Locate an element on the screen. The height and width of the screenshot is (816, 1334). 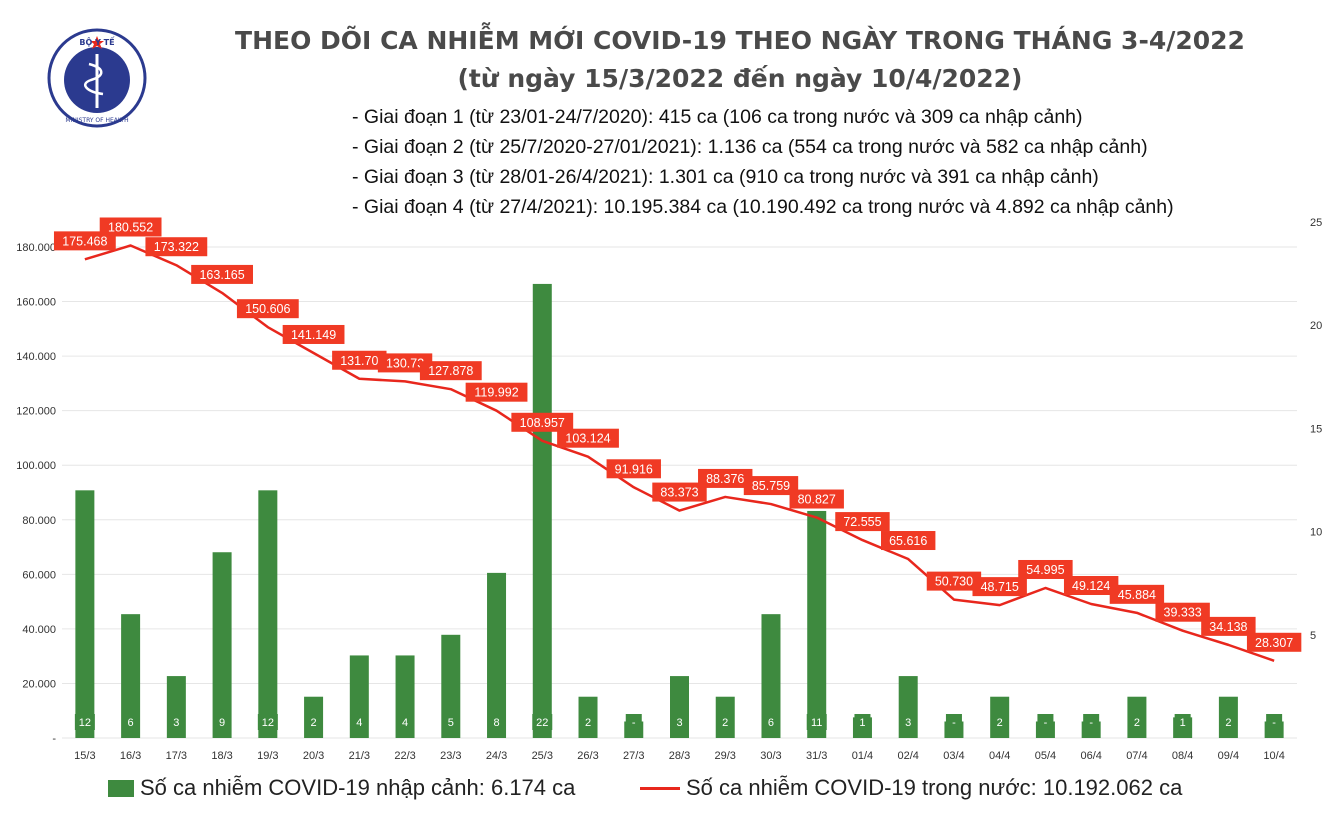
y-right-tick-label: 15 is located at coordinates (1316, 429).